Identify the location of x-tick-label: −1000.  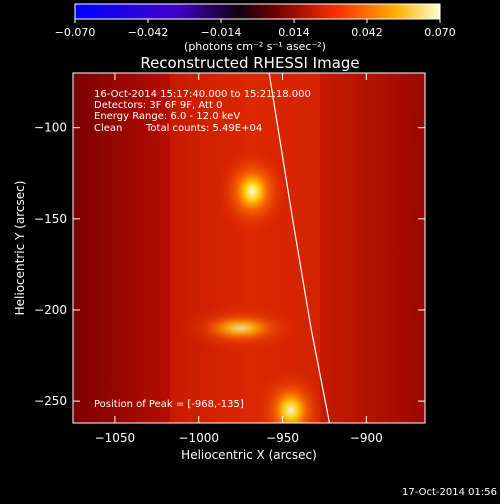
(198, 438).